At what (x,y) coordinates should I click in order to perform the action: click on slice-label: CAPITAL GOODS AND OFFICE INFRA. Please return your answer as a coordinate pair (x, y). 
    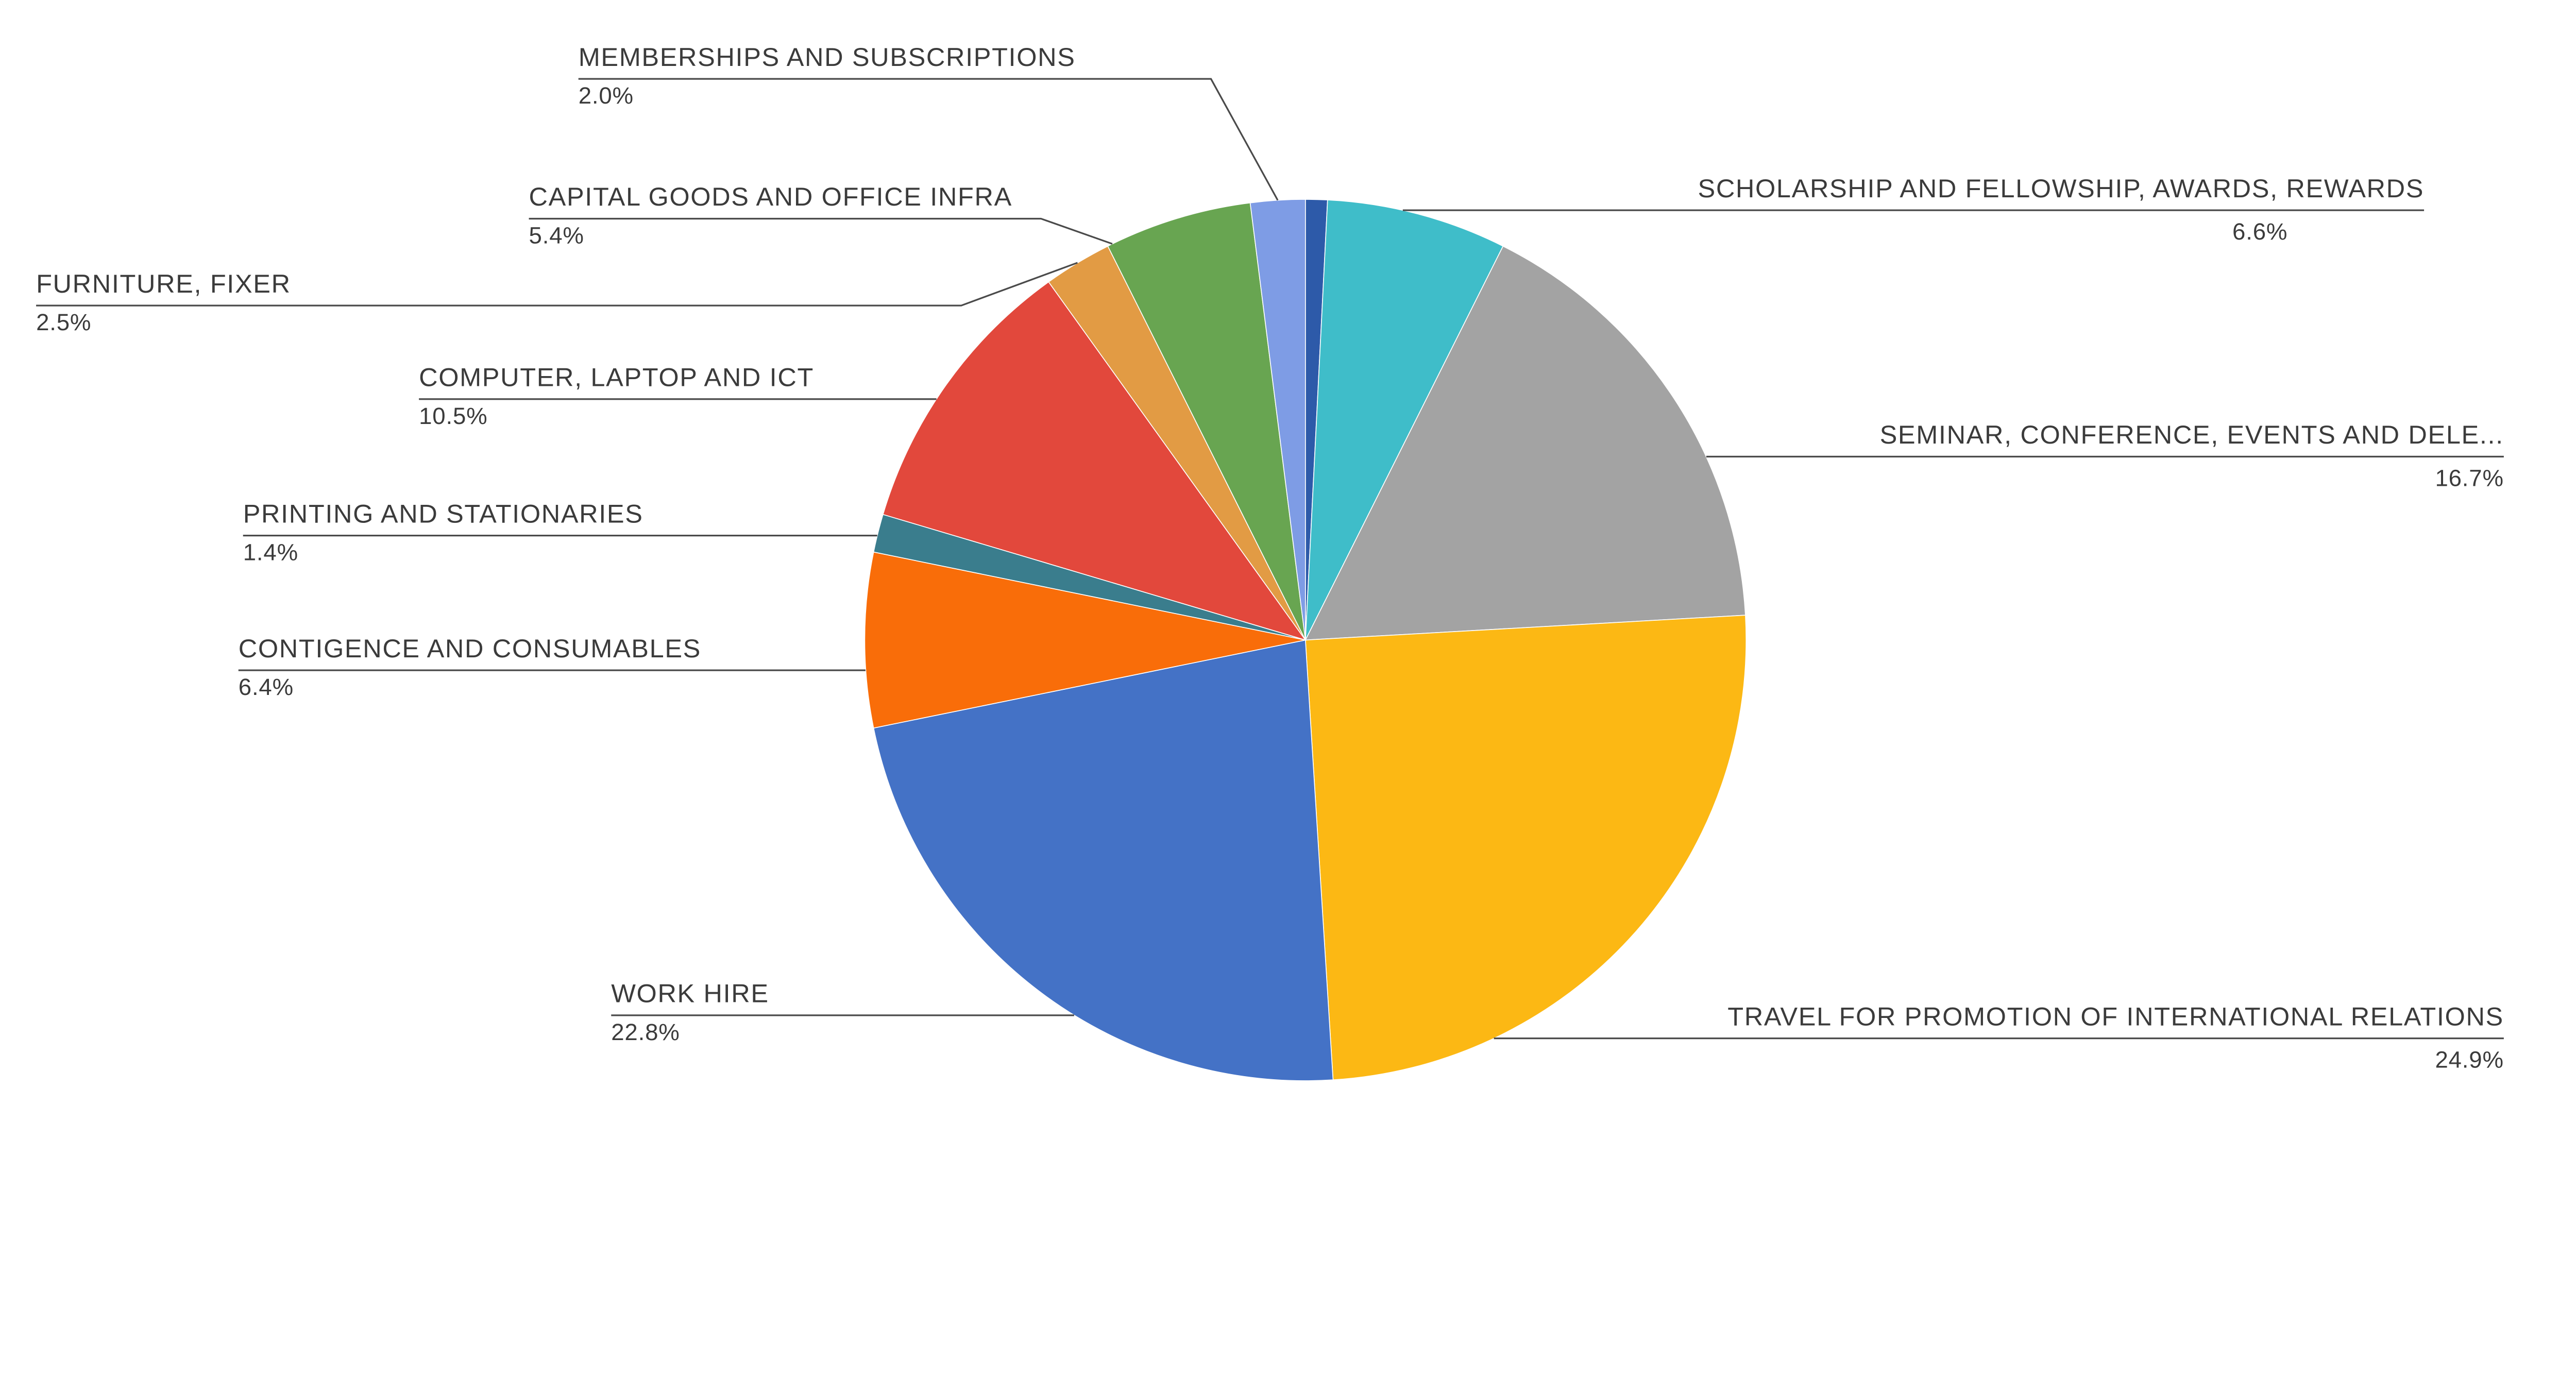
    Looking at the image, I should click on (770, 196).